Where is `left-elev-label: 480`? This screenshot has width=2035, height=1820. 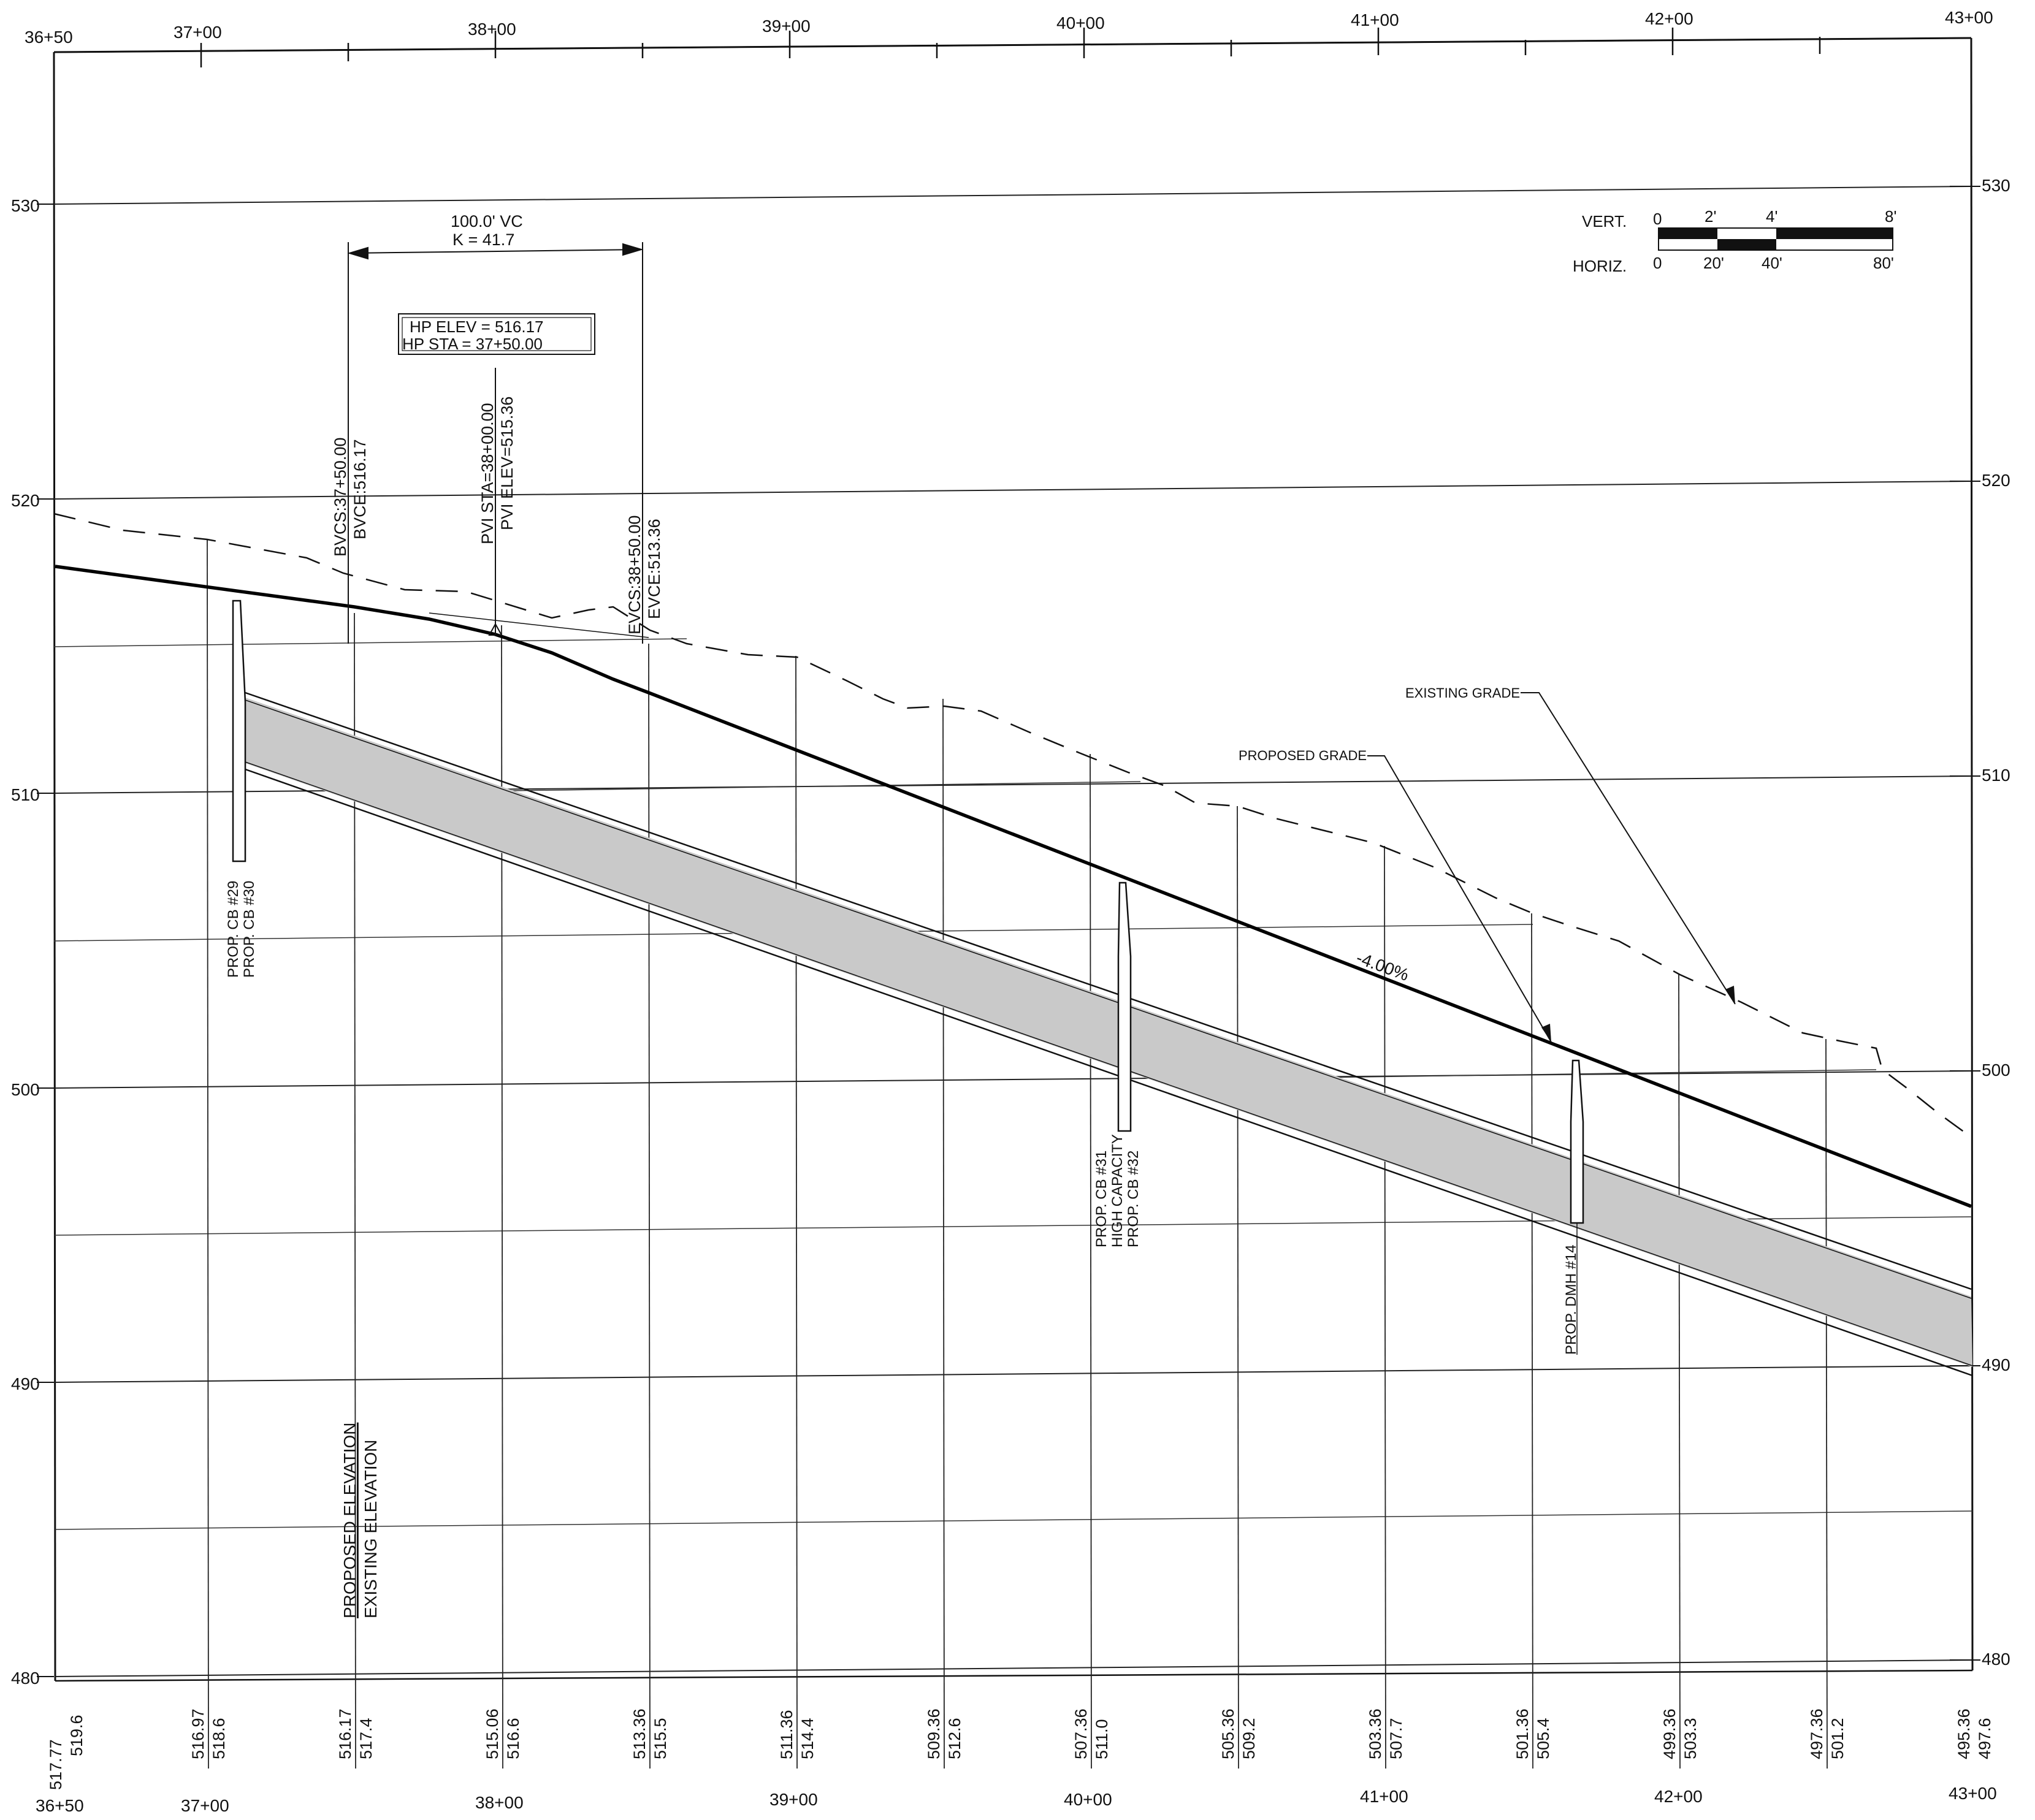 left-elev-label: 480 is located at coordinates (25, 1678).